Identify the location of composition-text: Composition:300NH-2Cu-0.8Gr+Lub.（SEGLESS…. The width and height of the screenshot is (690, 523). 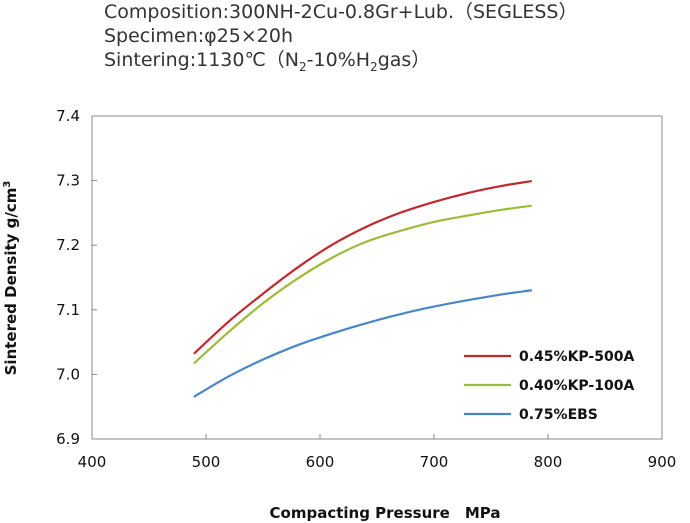
(341, 12).